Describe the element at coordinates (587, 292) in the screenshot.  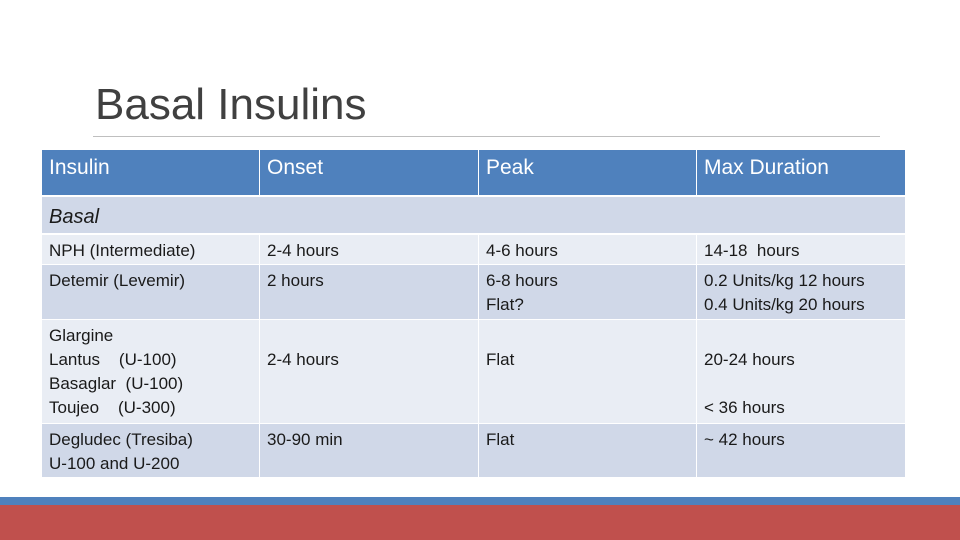
I see `table-cell: 6-8 hours Flat?` at that location.